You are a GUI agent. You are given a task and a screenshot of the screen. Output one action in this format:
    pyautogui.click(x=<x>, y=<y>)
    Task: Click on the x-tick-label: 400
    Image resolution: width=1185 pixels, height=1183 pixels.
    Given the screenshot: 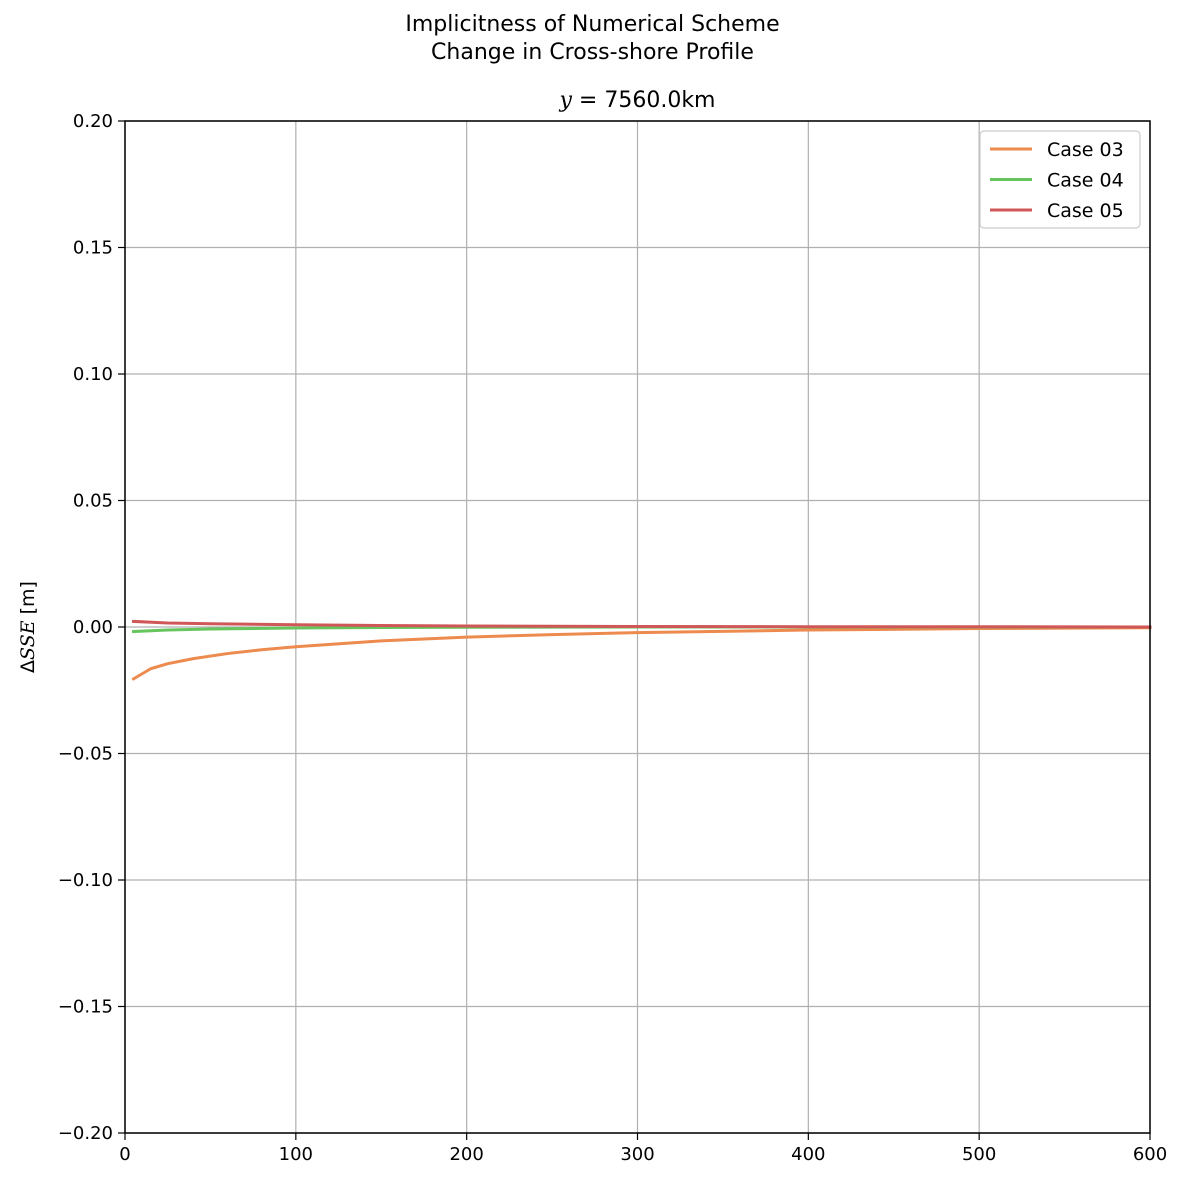 What is the action you would take?
    pyautogui.click(x=808, y=1154)
    